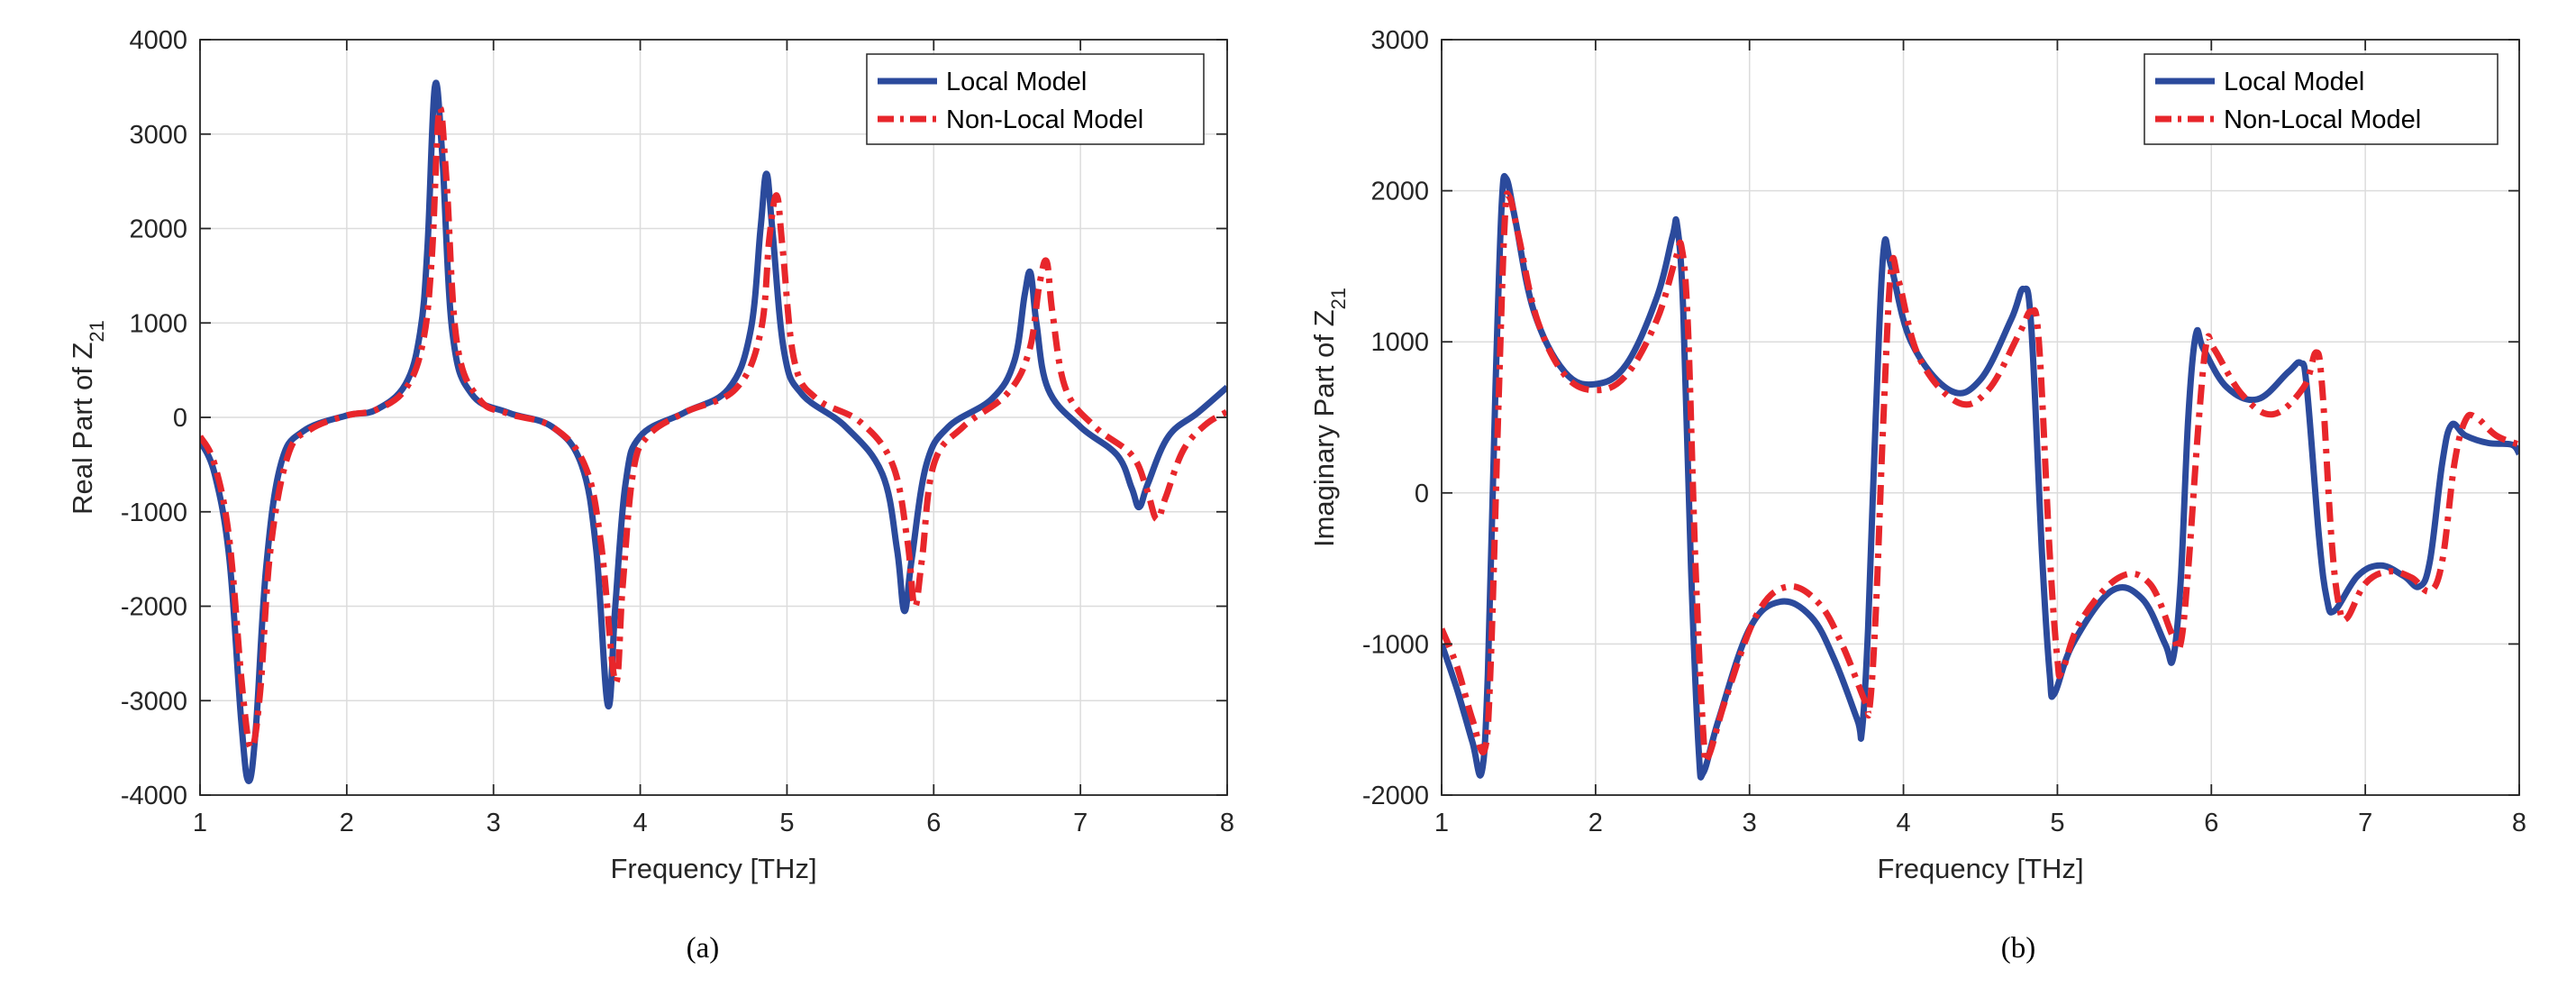 Image resolution: width=2576 pixels, height=997 pixels. I want to click on y-axis-label-main: Imaginary Part of Z, so click(1324, 428).